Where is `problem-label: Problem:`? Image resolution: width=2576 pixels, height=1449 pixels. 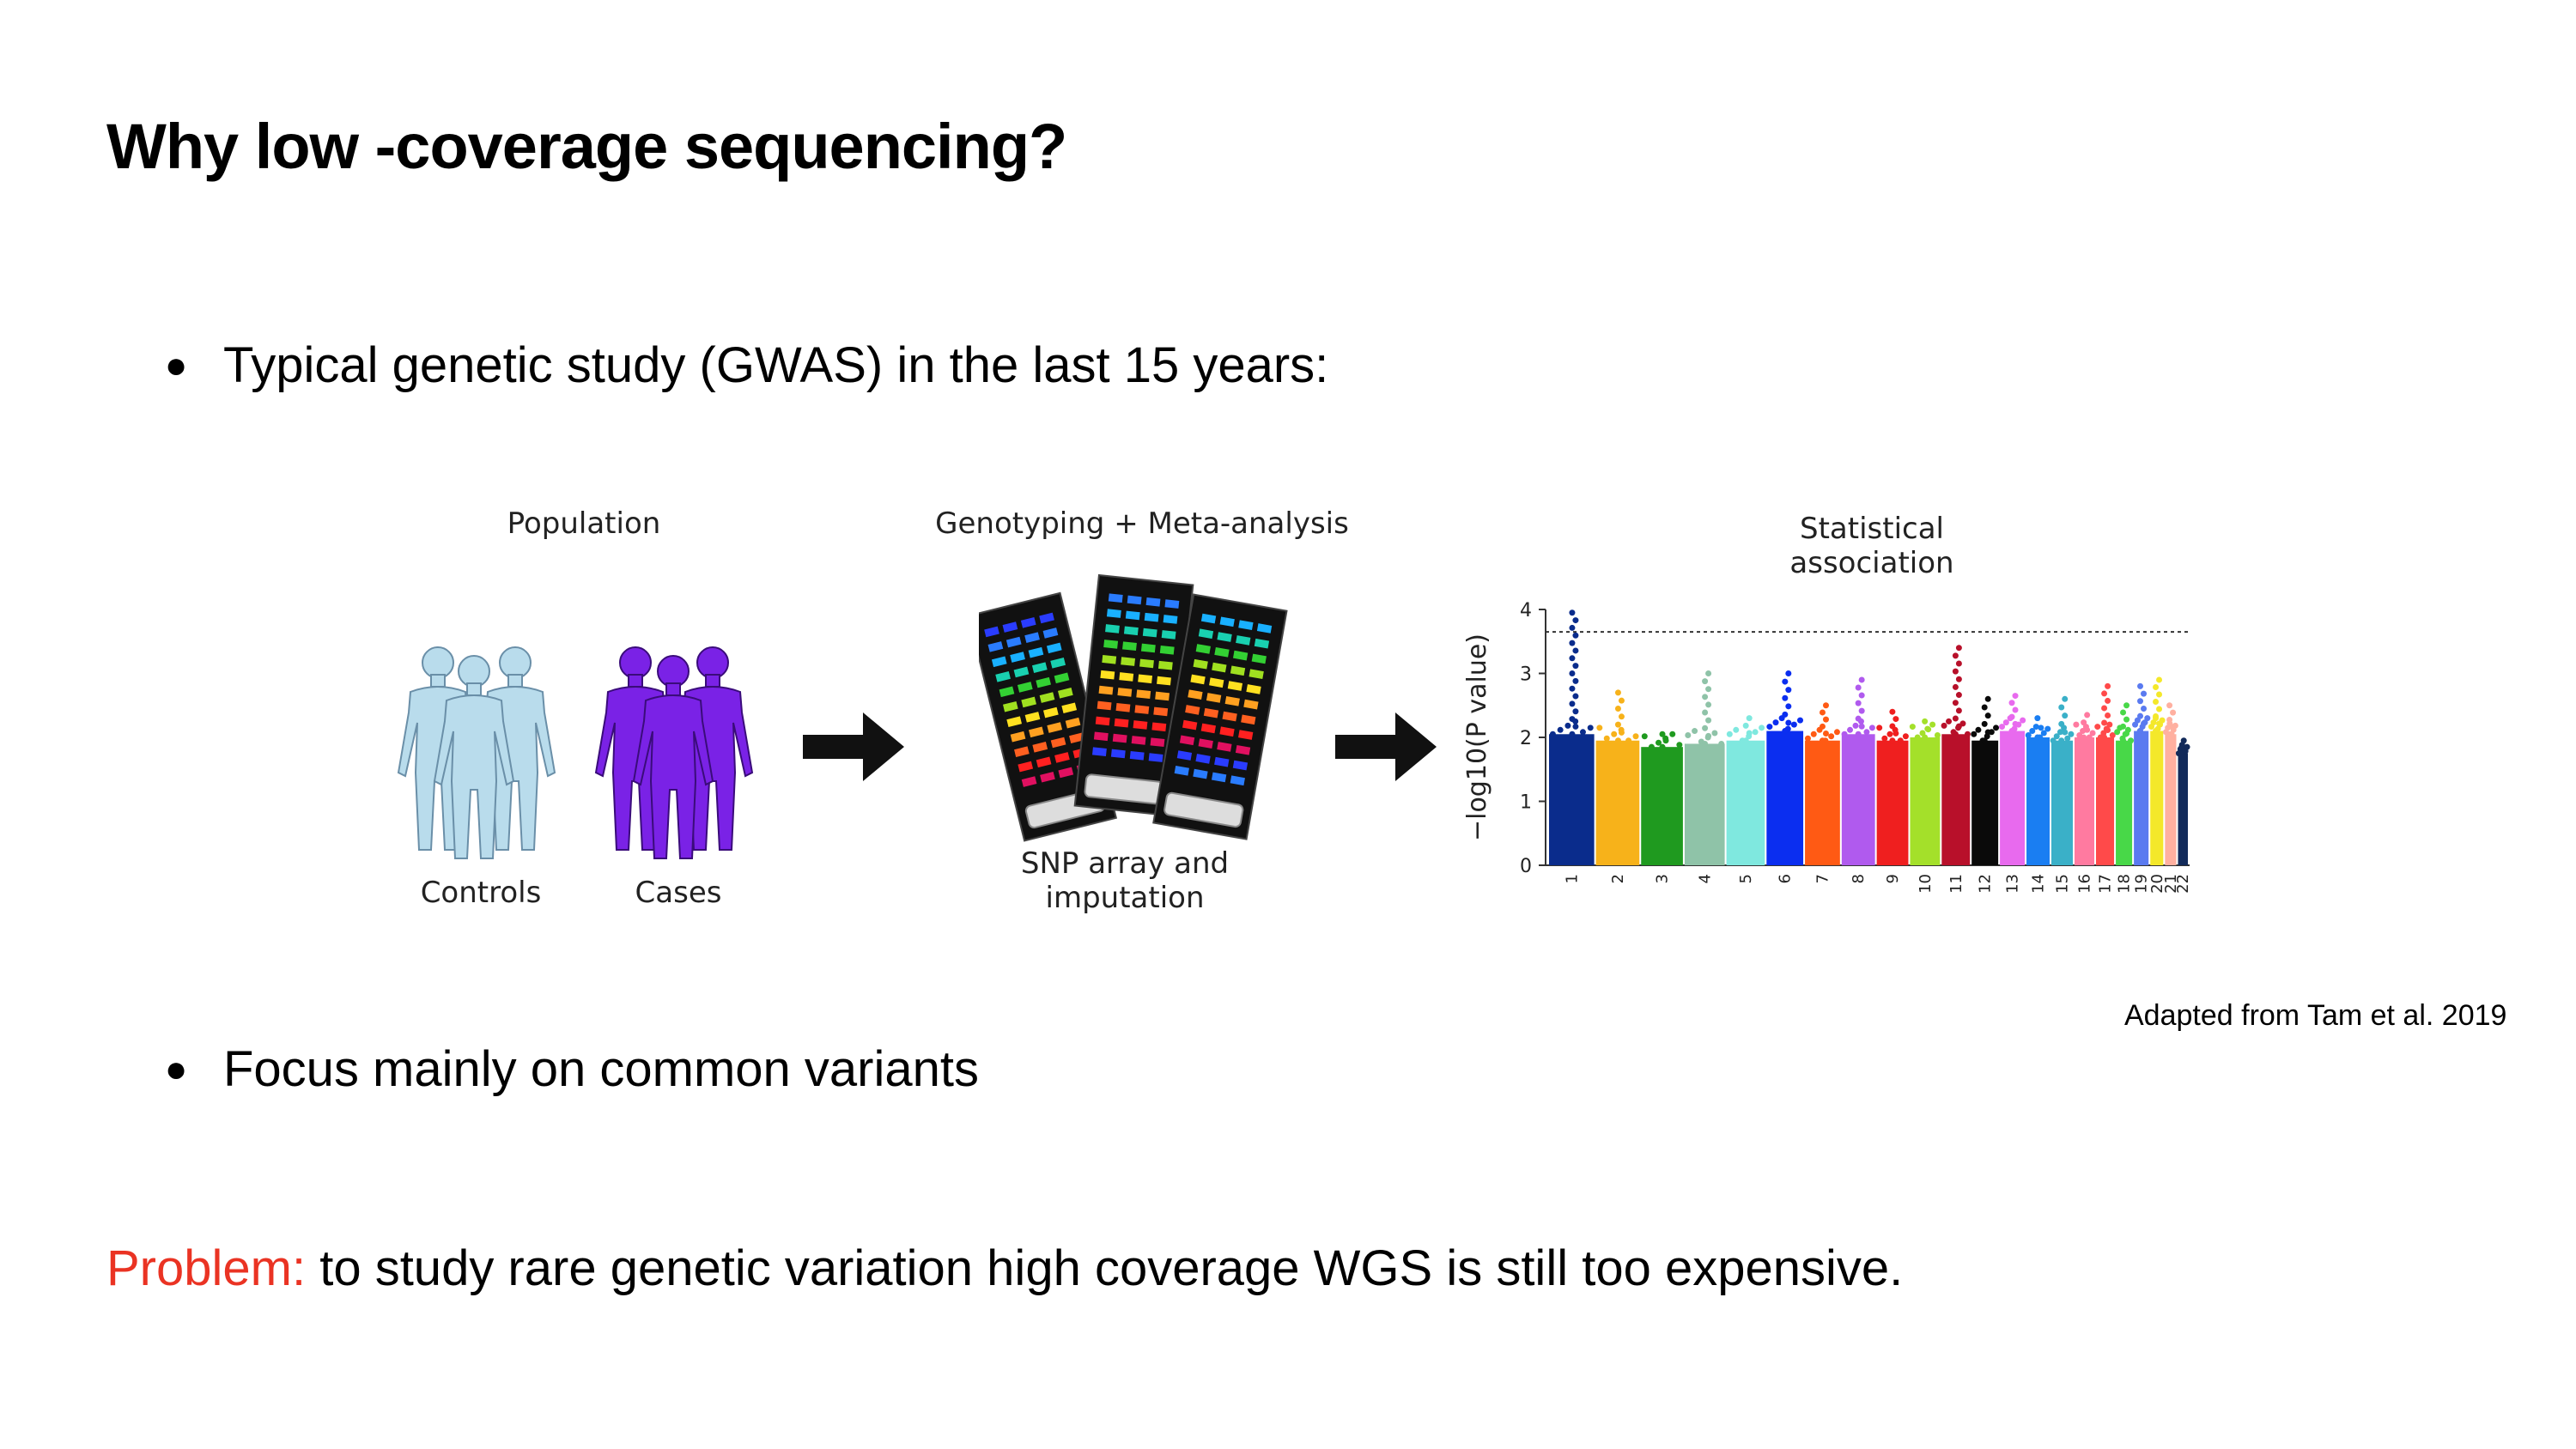
problem-label: Problem: is located at coordinates (207, 1268).